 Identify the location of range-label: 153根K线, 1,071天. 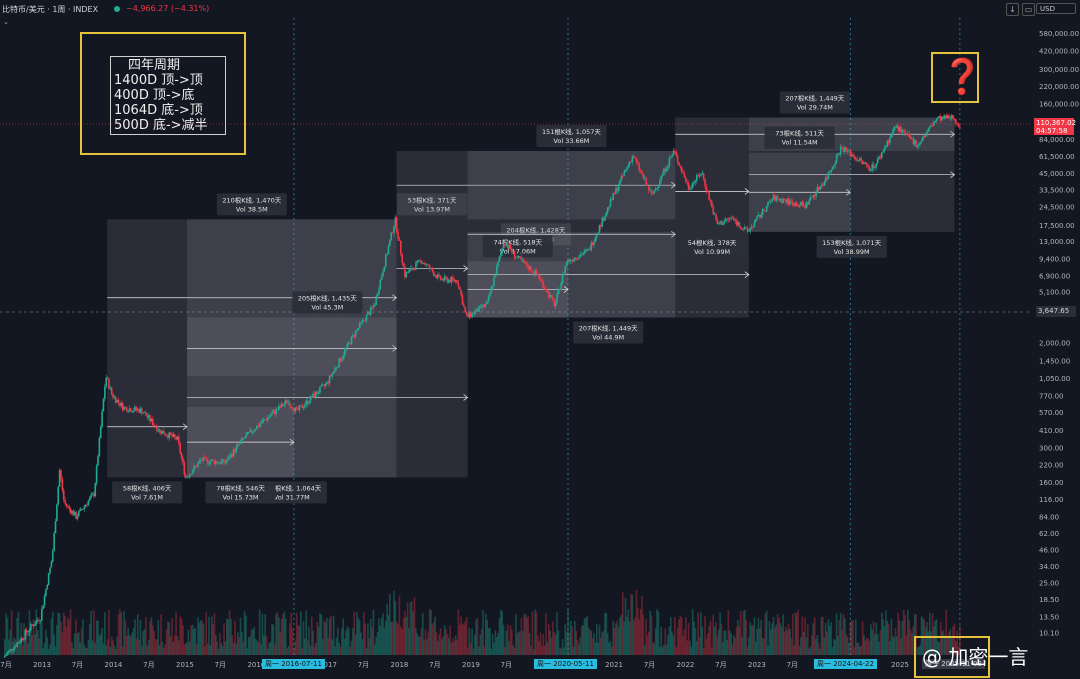
(851, 242).